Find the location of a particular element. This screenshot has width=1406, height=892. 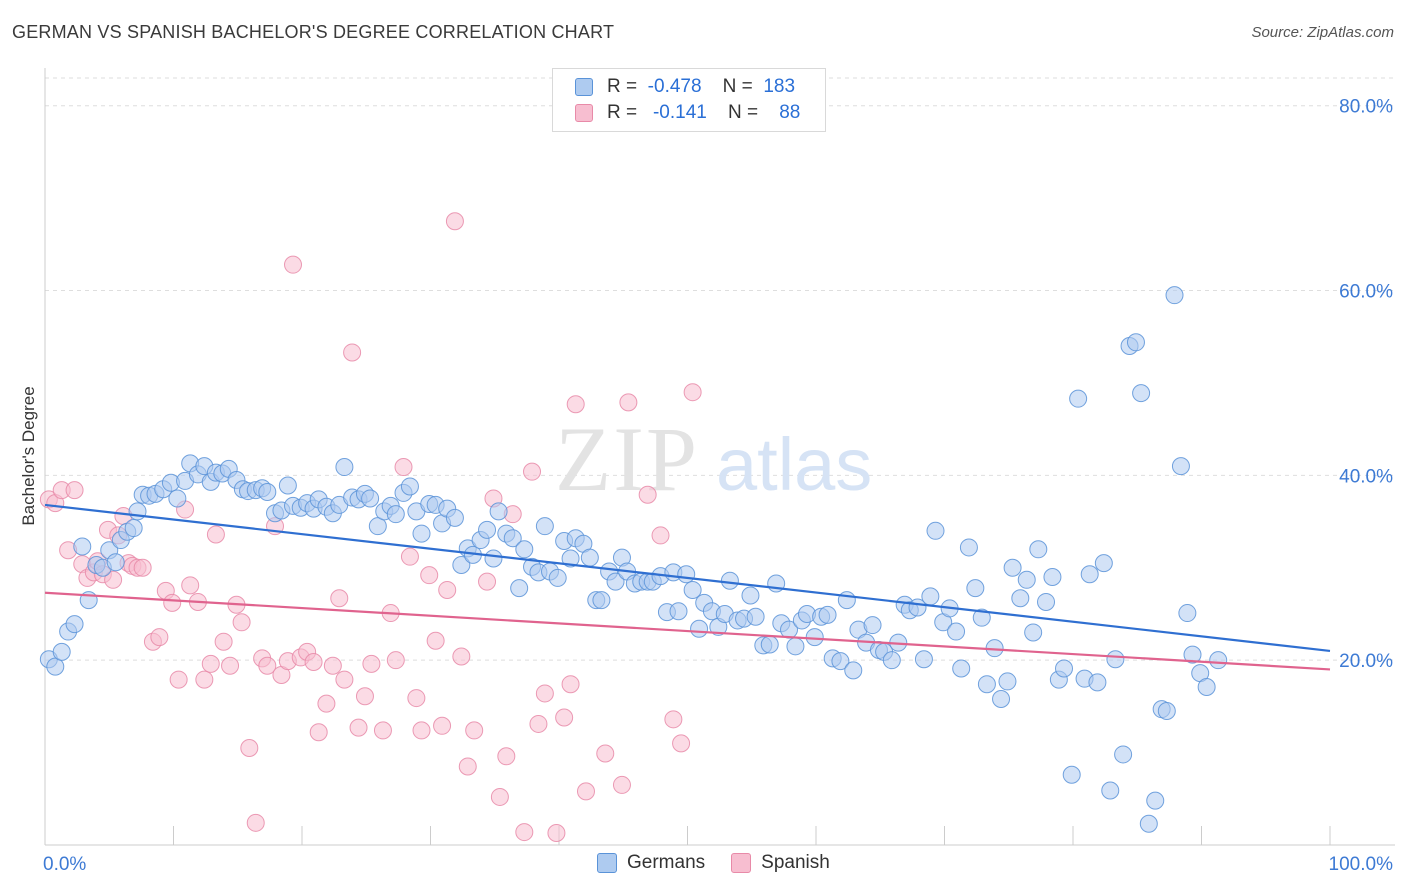

spanish-legend-label: Spanish is located at coordinates (795, 862).